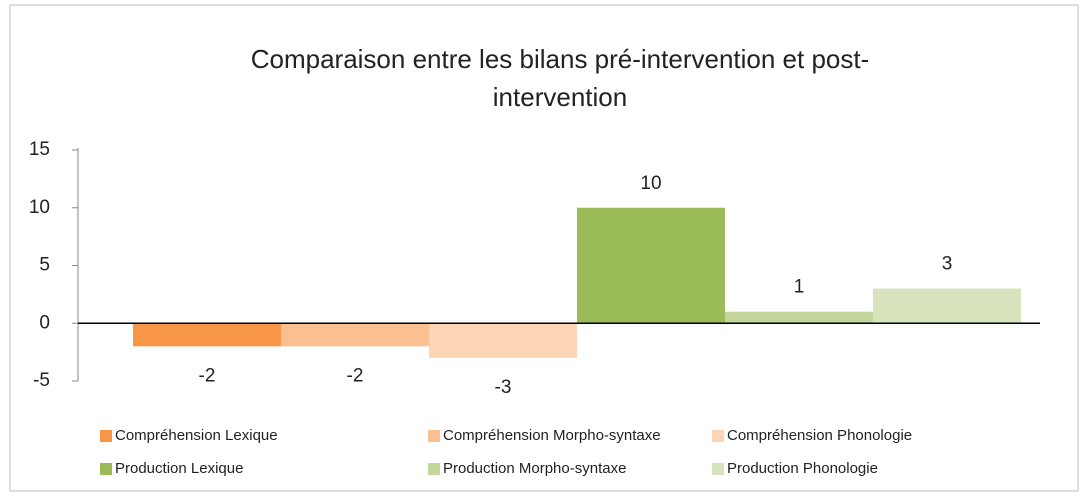  Describe the element at coordinates (44, 322) in the screenshot. I see `y-tick-label: 0` at that location.